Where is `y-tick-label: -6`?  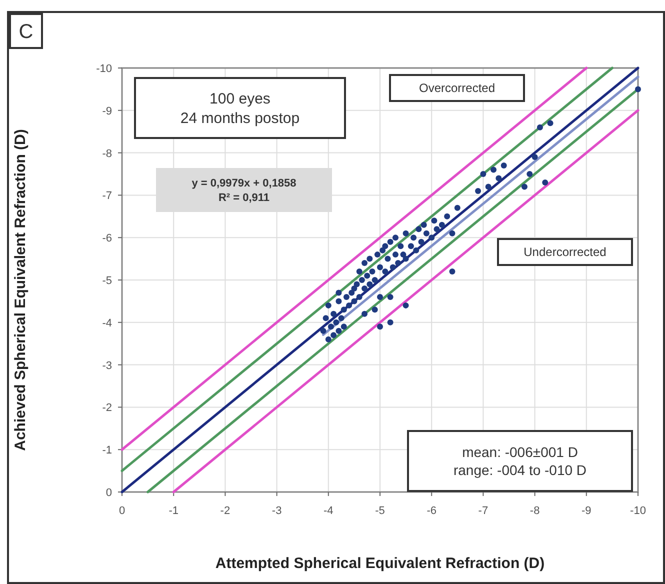
y-tick-label: -6 is located at coordinates (107, 238).